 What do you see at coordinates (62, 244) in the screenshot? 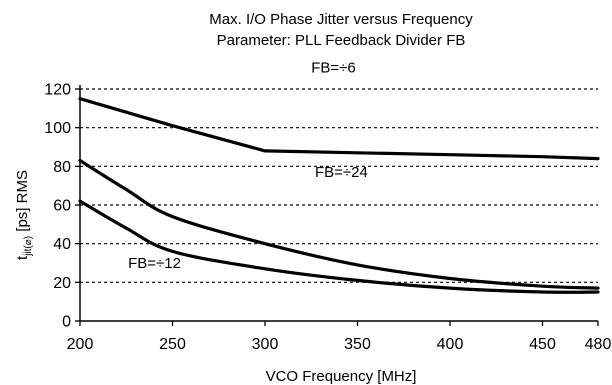
I see `y-tick-label: 40` at bounding box center [62, 244].